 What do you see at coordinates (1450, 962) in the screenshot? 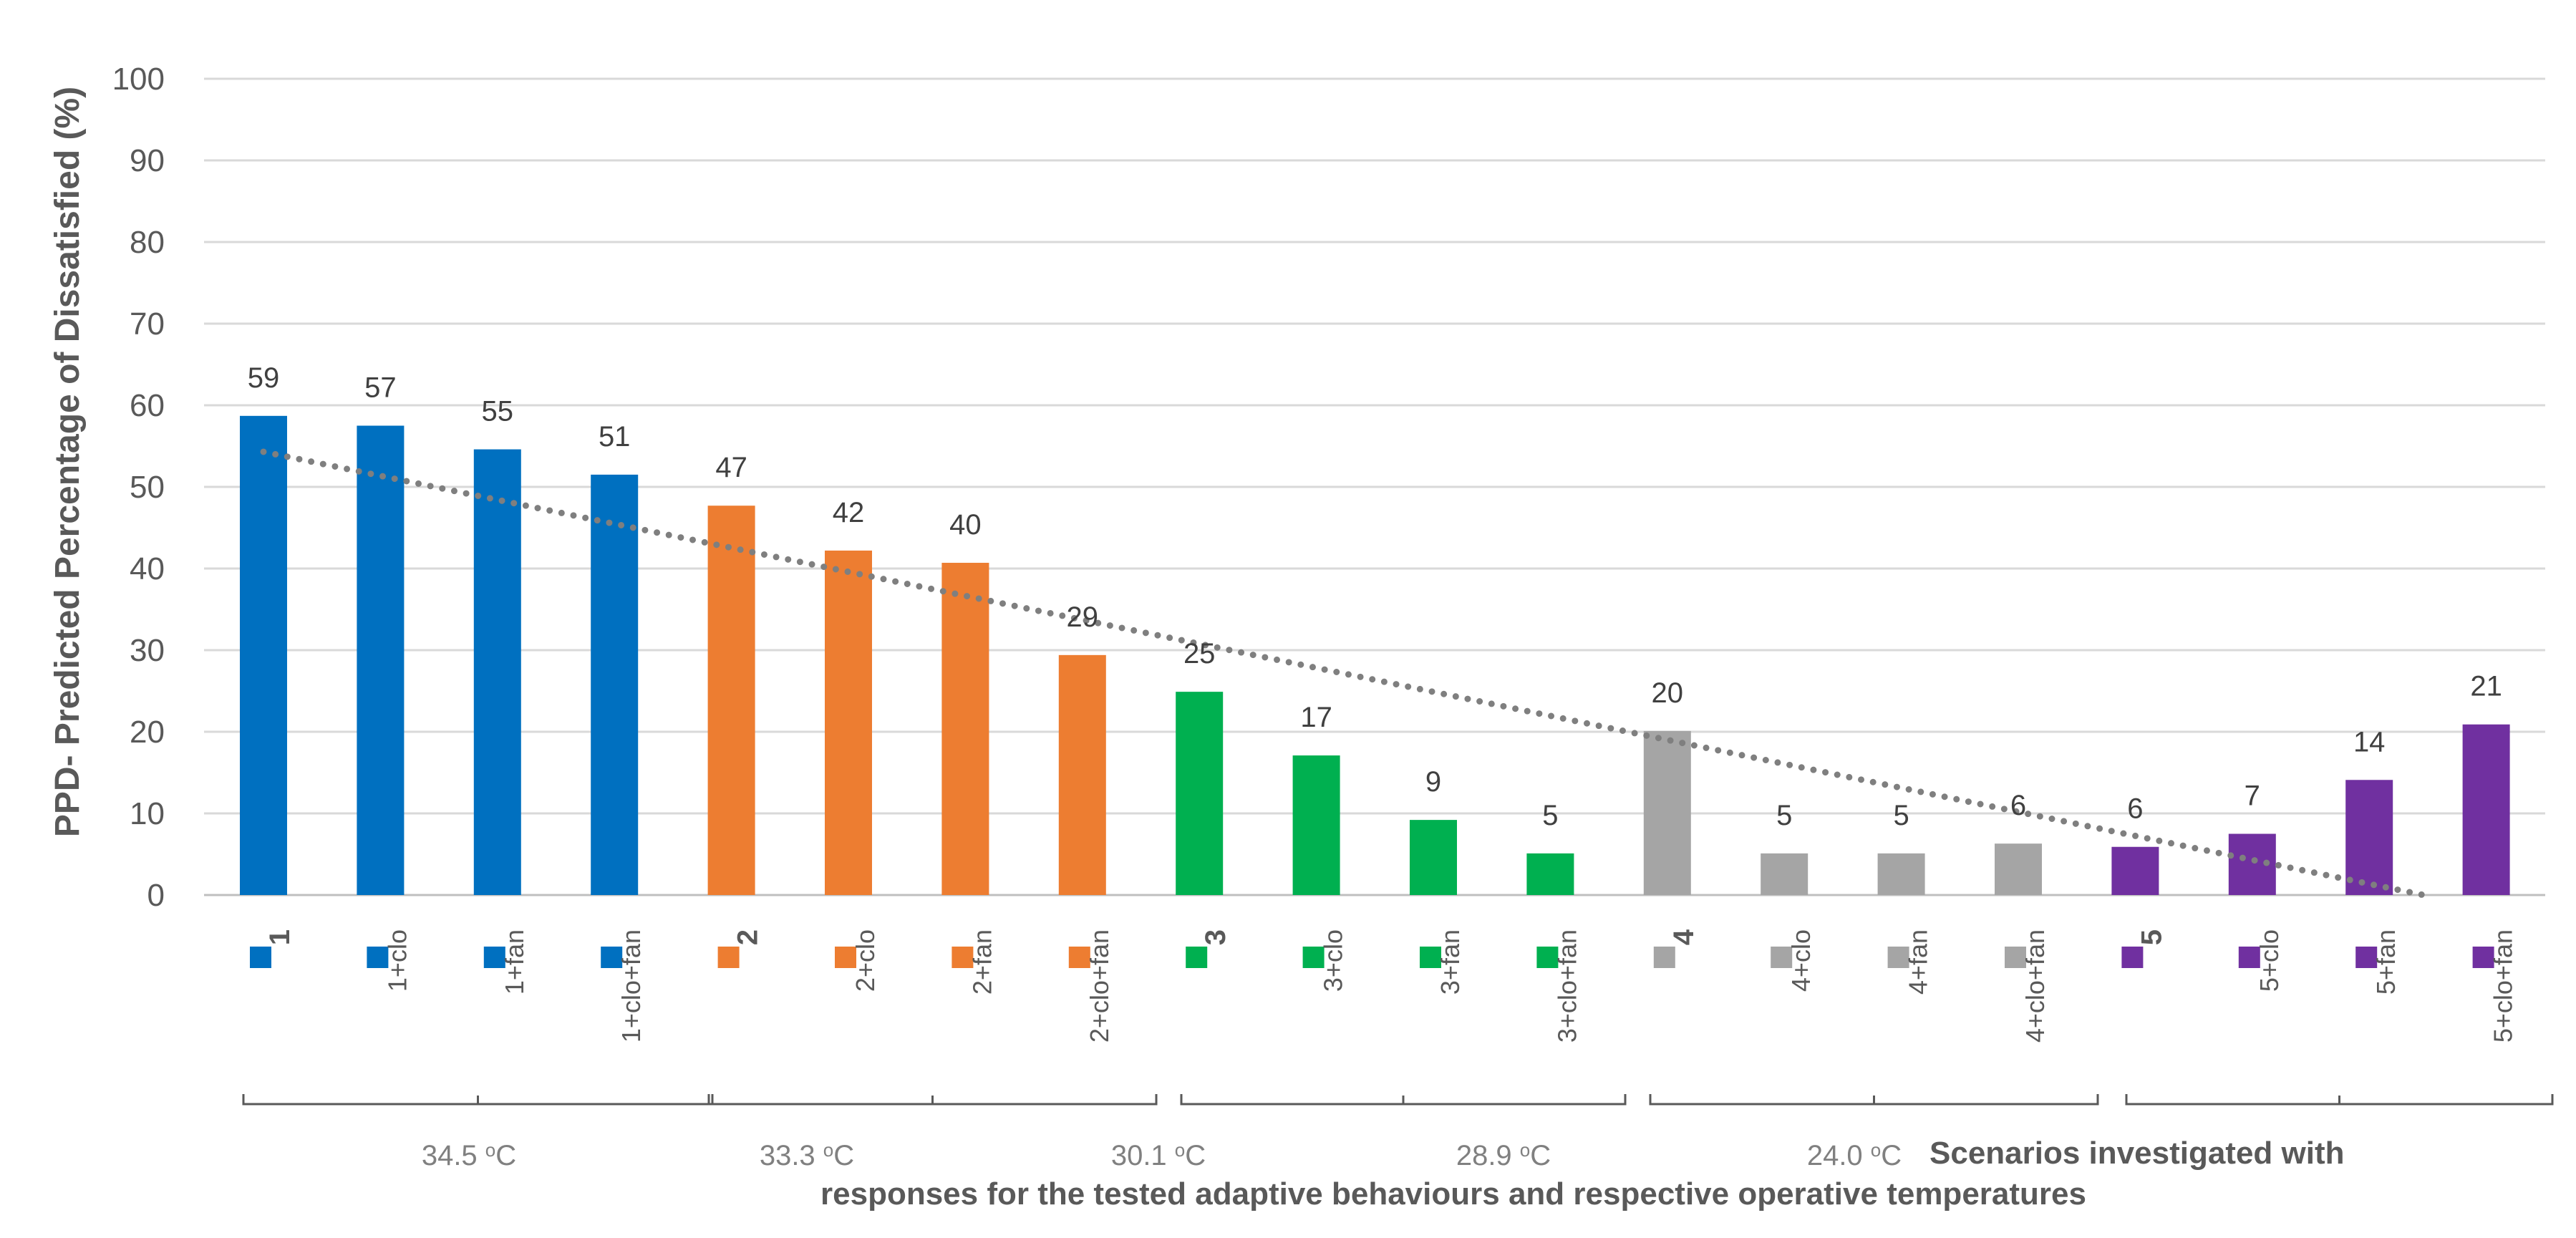
I see `category-label-3+fan: 3+fan` at bounding box center [1450, 962].